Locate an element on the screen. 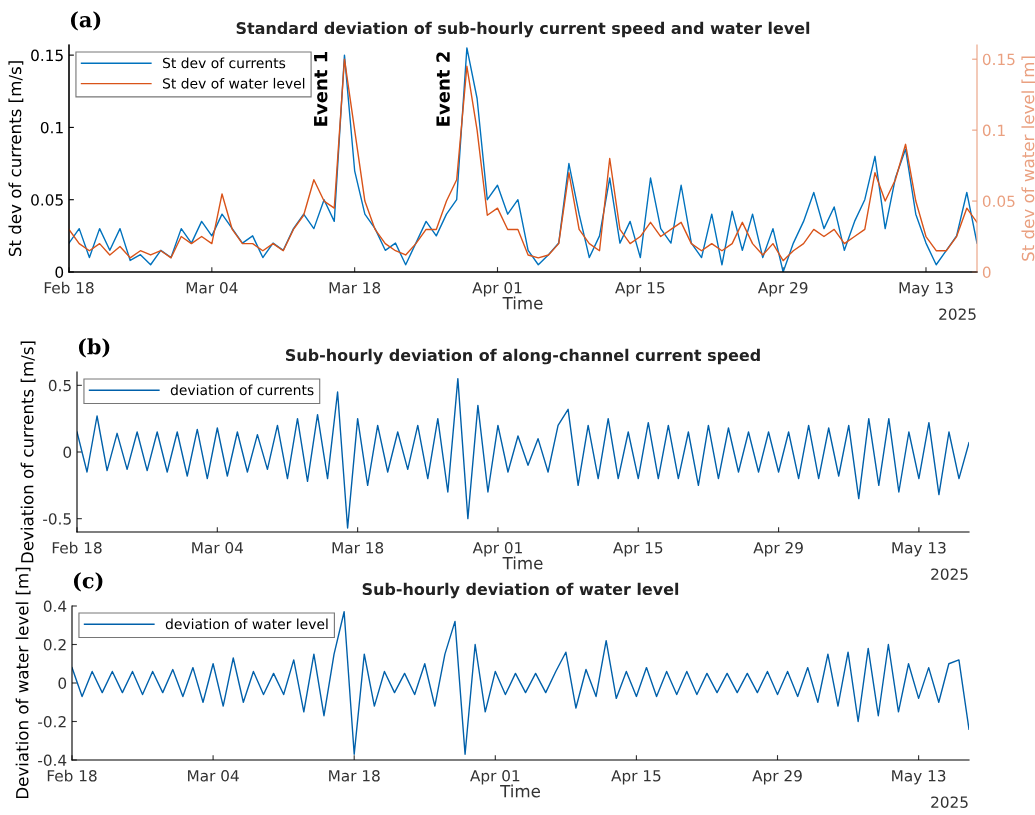 This screenshot has height=815, width=1035. y-tick-label: -0.5 is located at coordinates (57, 519).